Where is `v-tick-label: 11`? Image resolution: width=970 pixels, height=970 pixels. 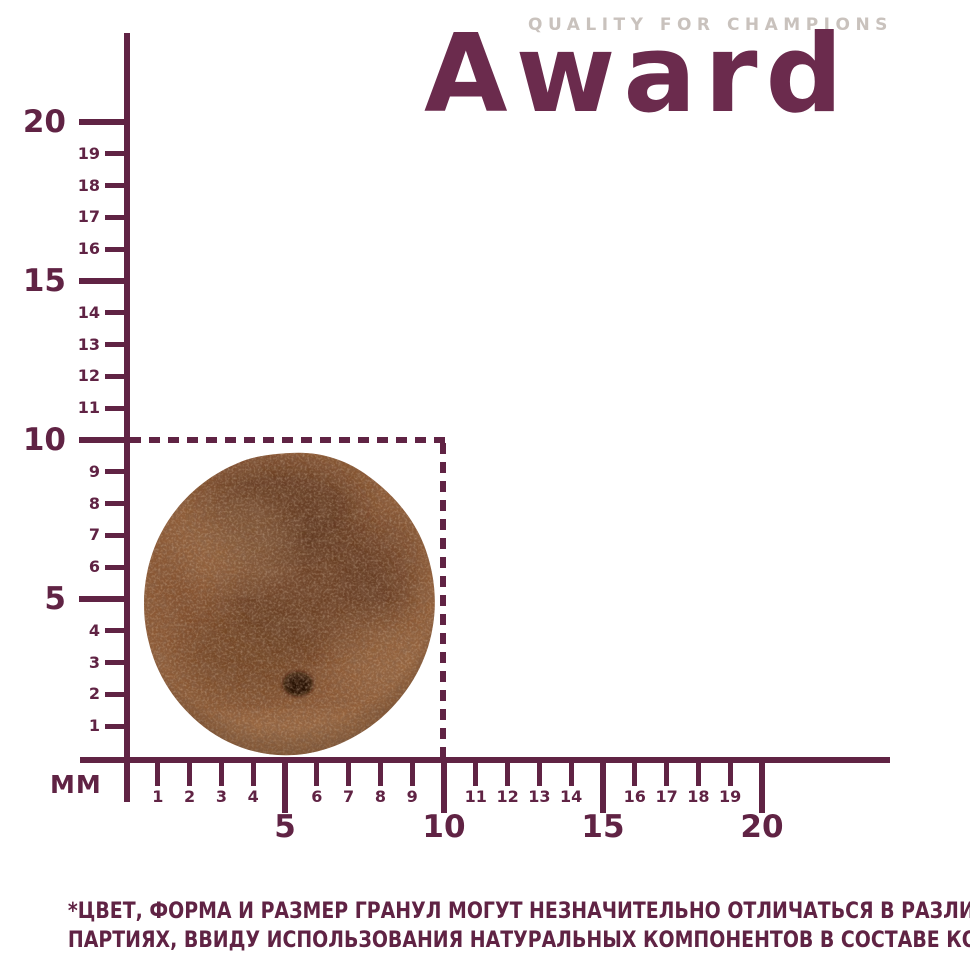 v-tick-label: 11 is located at coordinates (88, 408).